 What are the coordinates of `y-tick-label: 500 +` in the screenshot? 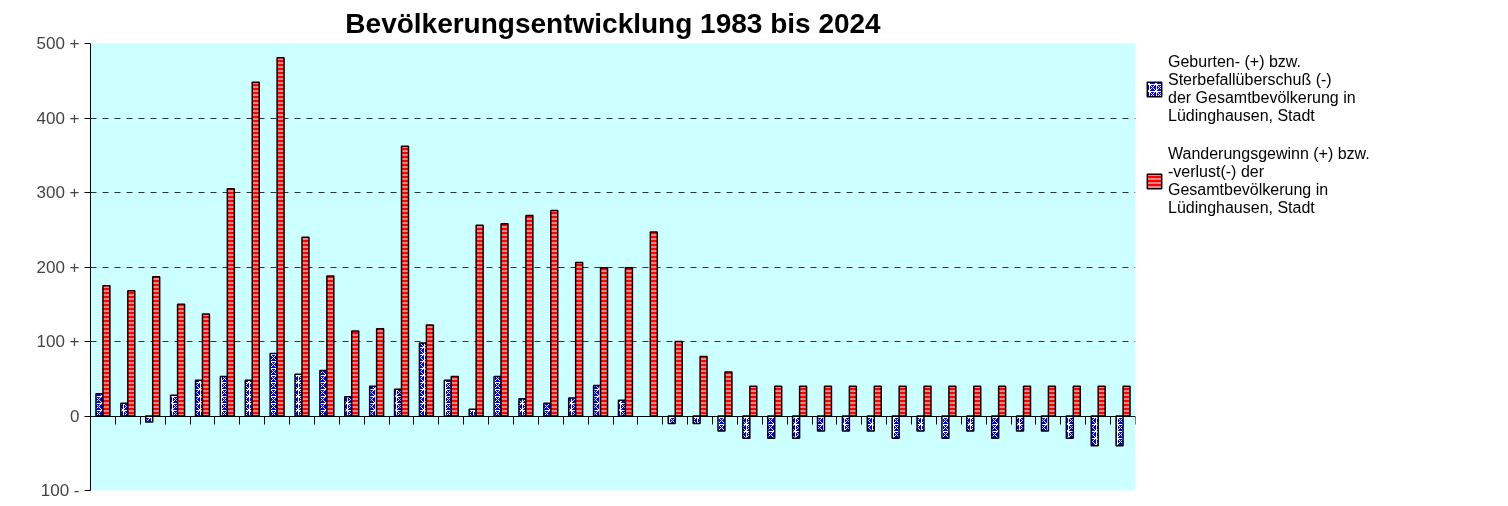 It's located at (58, 43).